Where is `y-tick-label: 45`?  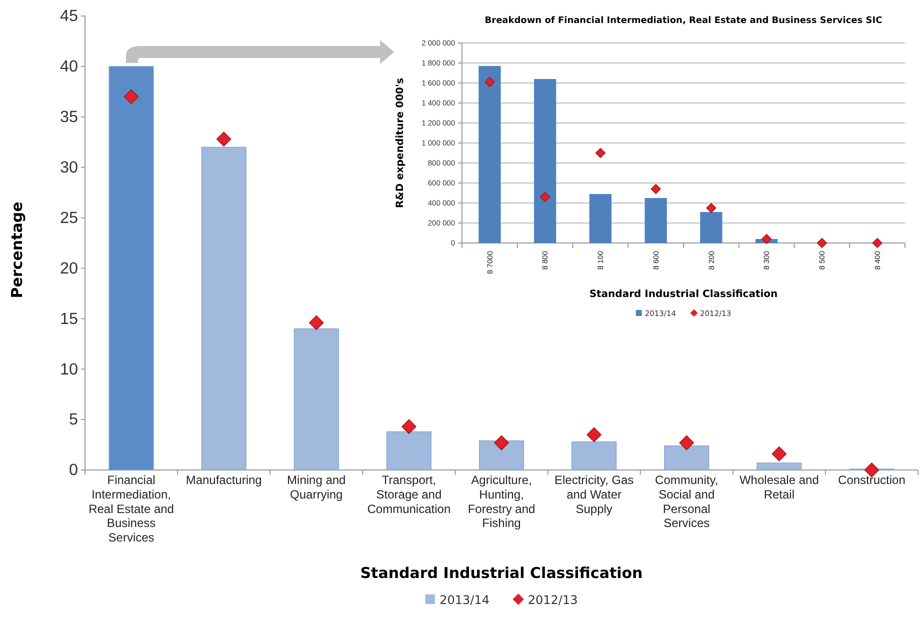 y-tick-label: 45 is located at coordinates (69, 16).